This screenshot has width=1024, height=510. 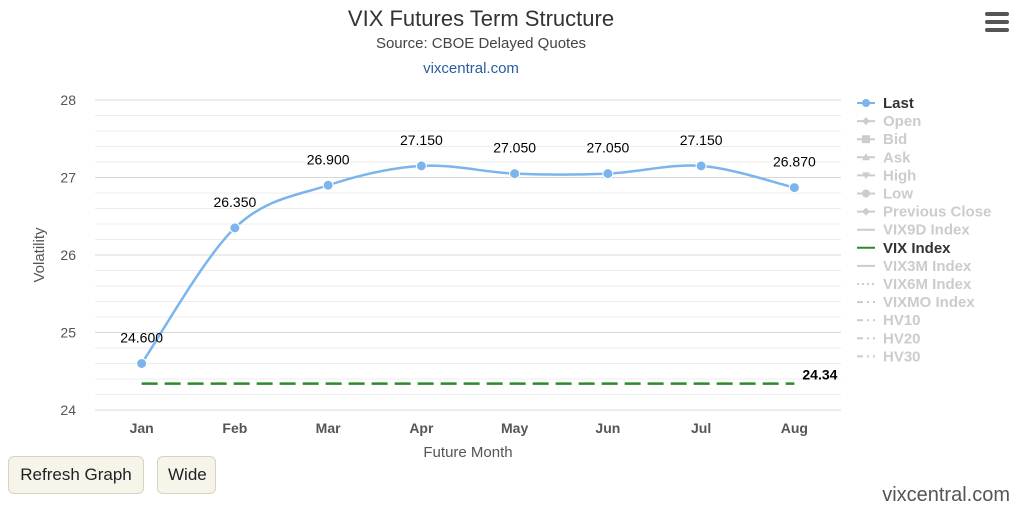 I want to click on legend-label: HV10, so click(x=902, y=320).